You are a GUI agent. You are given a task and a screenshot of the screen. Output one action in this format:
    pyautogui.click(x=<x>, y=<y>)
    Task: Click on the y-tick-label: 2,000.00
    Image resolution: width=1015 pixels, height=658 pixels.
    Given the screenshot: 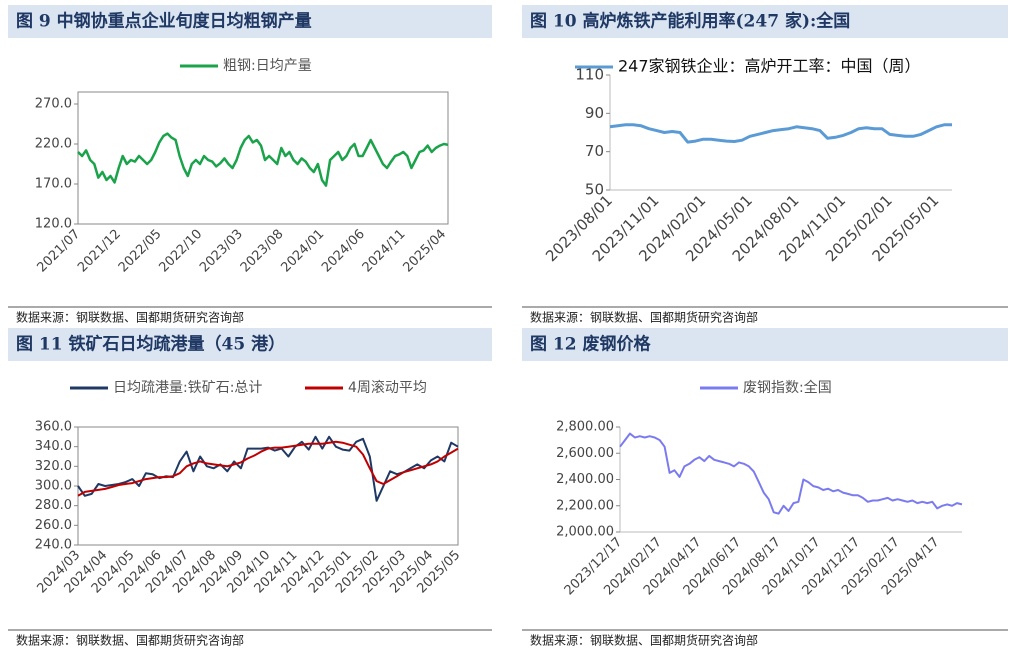 What is the action you would take?
    pyautogui.click(x=585, y=532)
    